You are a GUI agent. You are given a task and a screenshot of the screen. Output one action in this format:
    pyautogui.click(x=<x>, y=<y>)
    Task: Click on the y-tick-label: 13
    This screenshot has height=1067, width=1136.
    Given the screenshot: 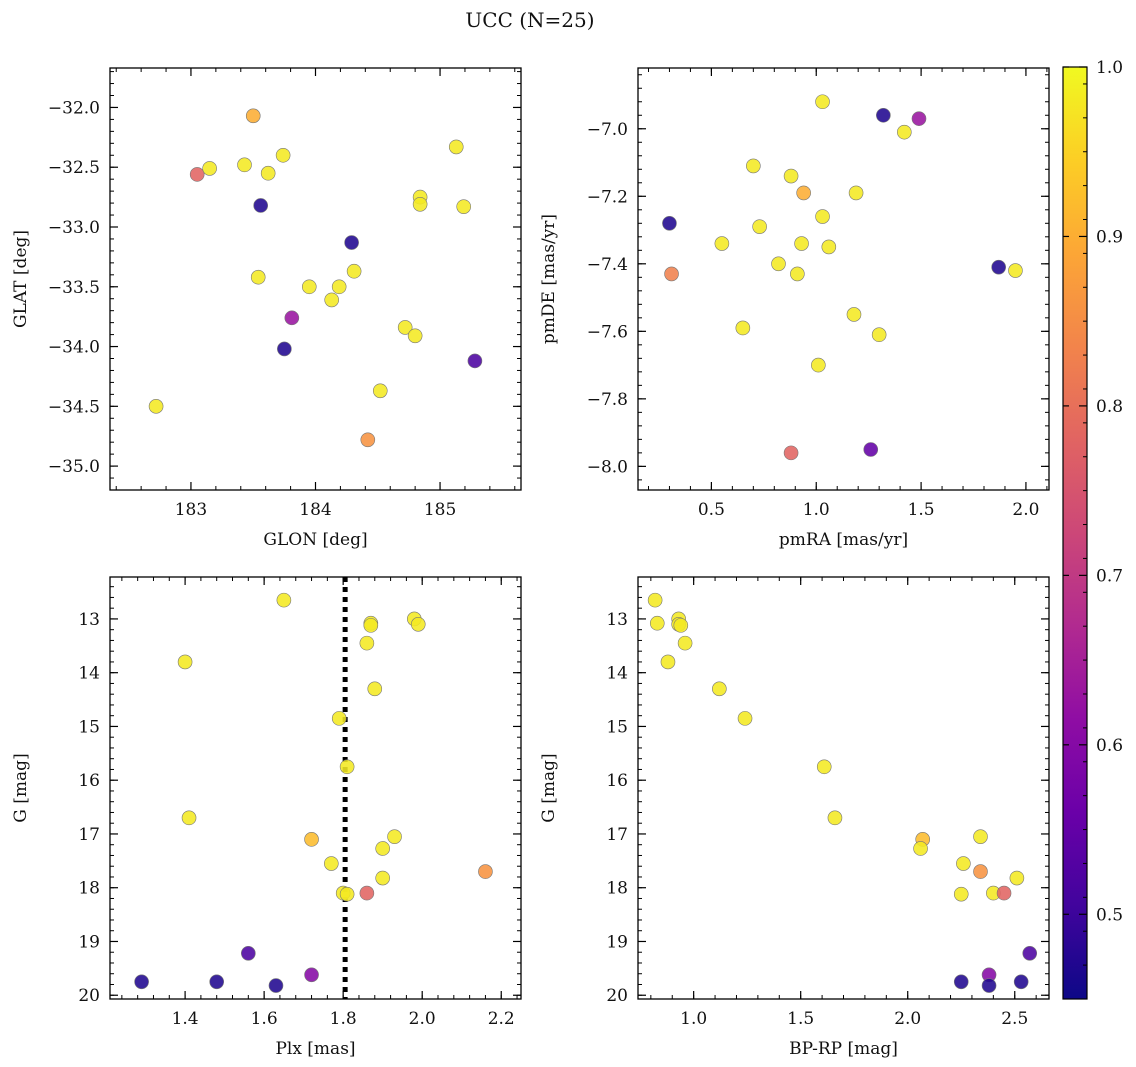 What is the action you would take?
    pyautogui.click(x=617, y=620)
    